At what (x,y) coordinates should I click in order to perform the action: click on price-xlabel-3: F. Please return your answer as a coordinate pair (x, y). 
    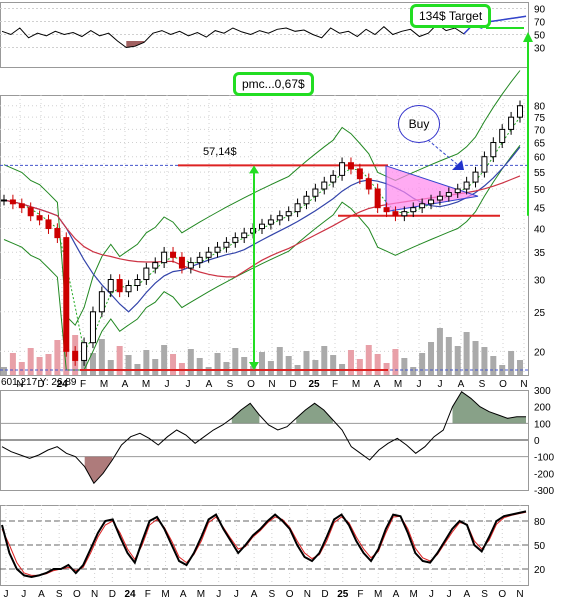
    Looking at the image, I should click on (83, 384).